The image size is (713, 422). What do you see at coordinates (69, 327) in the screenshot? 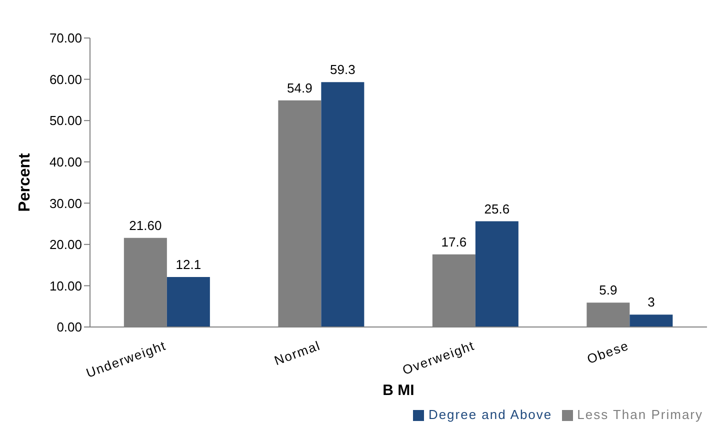
I see `y-tick-label: 0.00` at bounding box center [69, 327].